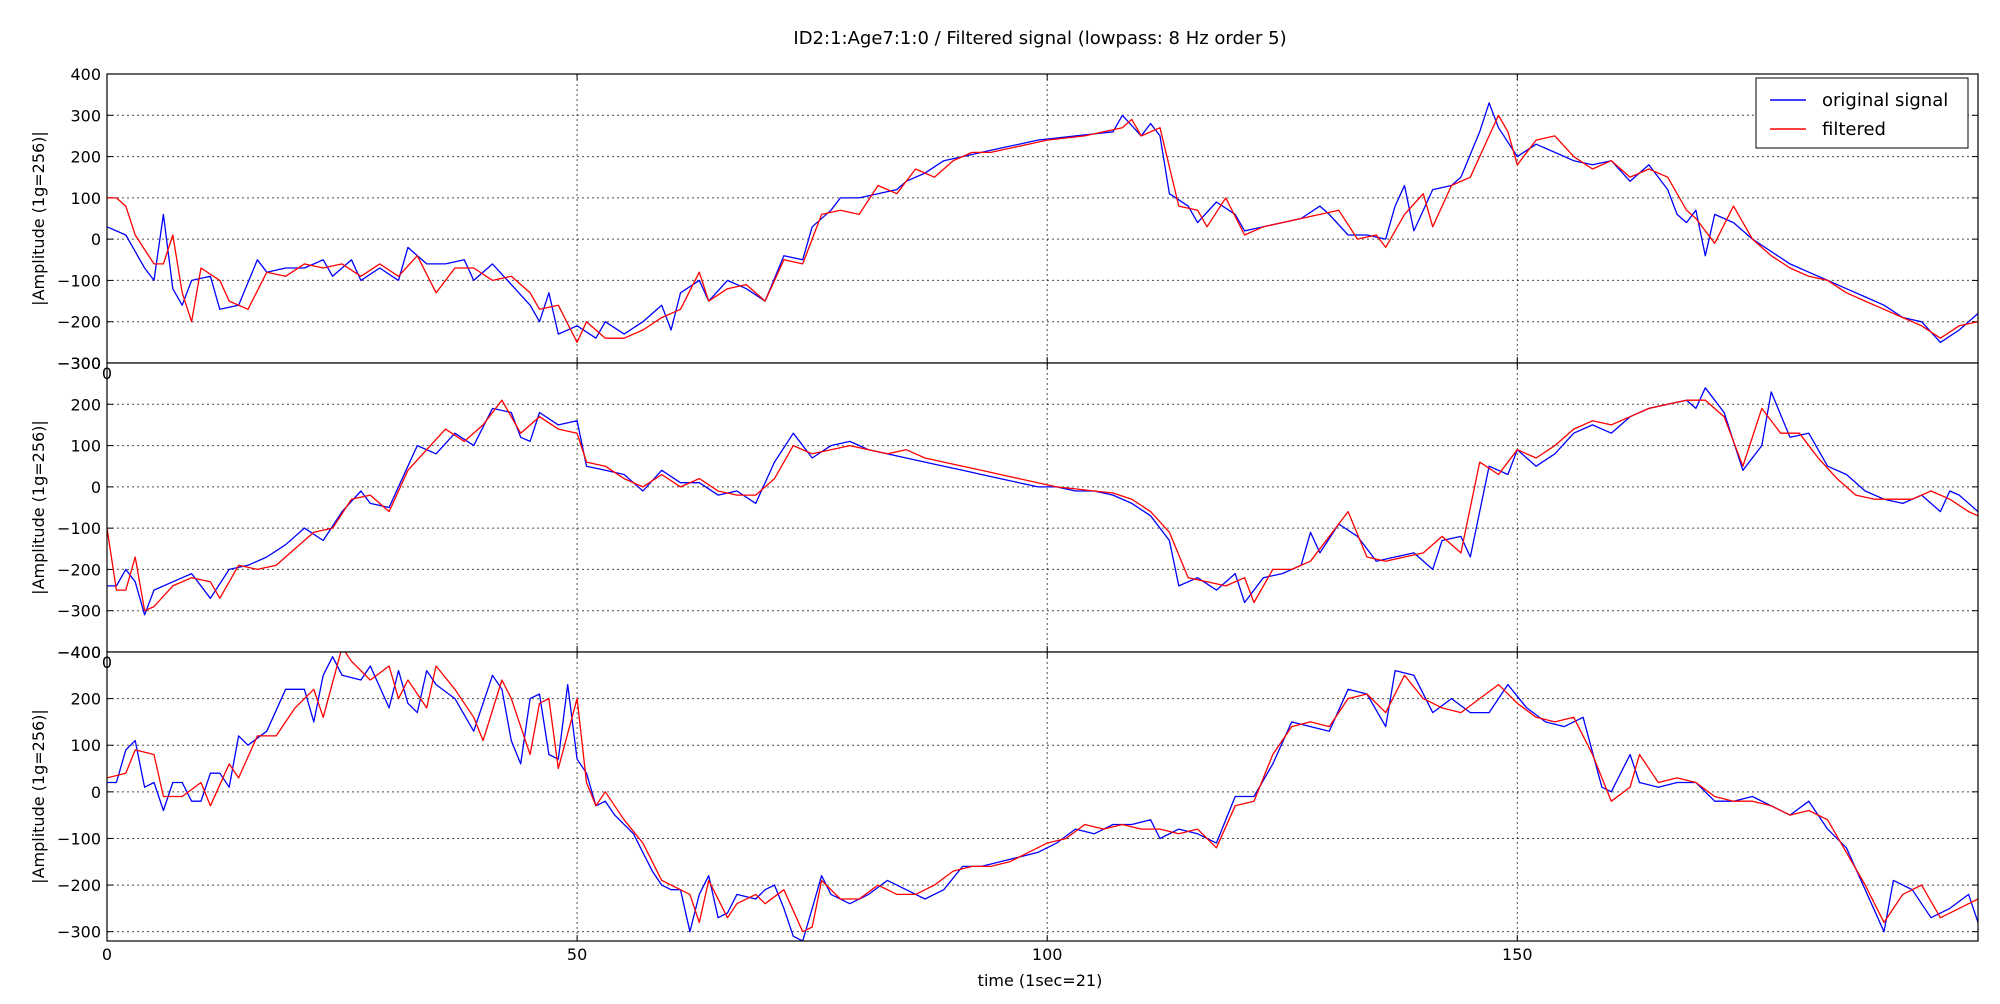 The width and height of the screenshot is (2000, 1004). What do you see at coordinates (577, 954) in the screenshot?
I see `x-tick-label: 50` at bounding box center [577, 954].